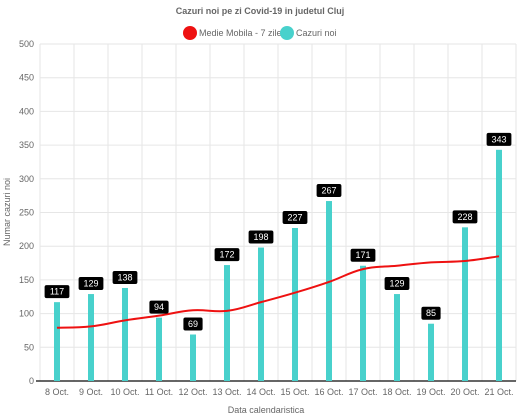  I want to click on x-tick-label: 21 Oct., so click(498, 392).